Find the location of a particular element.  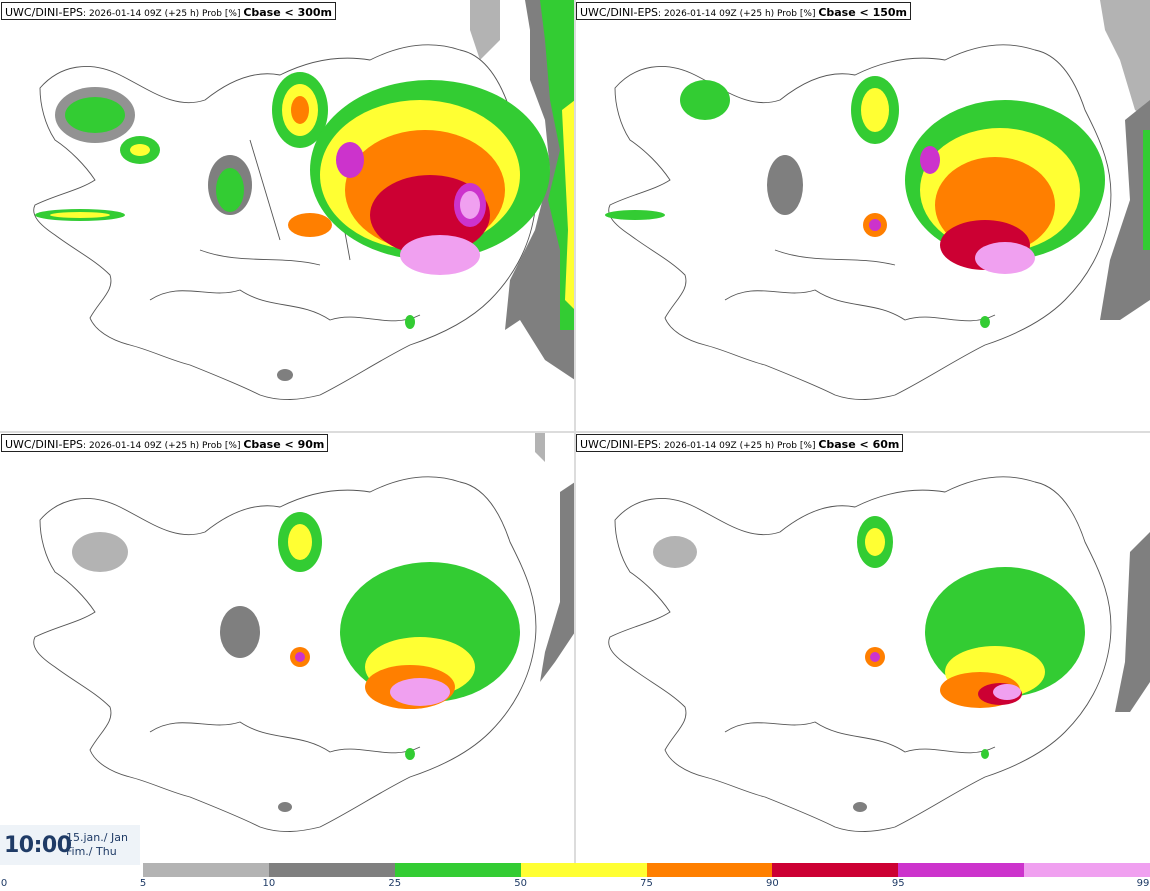

variable-label: Cbase < 60m is located at coordinates (859, 444).